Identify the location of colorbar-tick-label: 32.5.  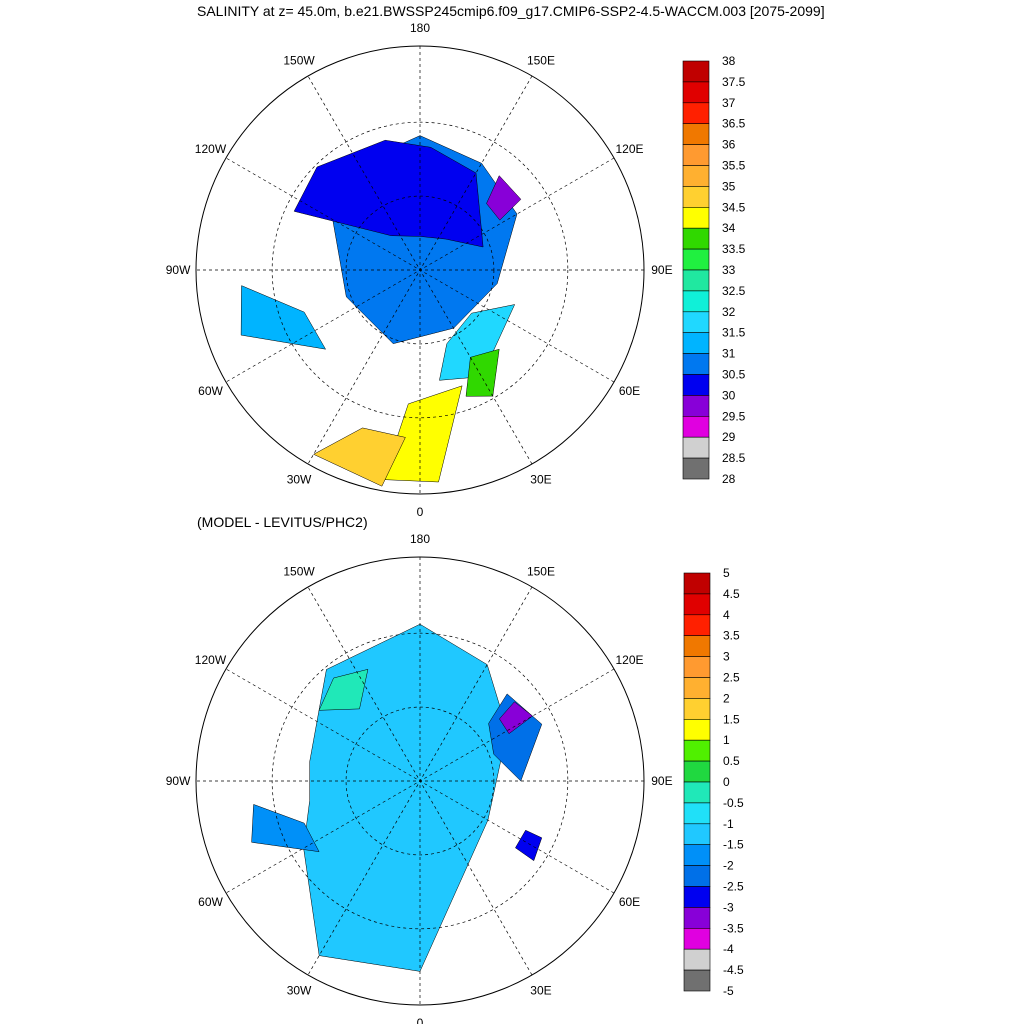
(734, 291).